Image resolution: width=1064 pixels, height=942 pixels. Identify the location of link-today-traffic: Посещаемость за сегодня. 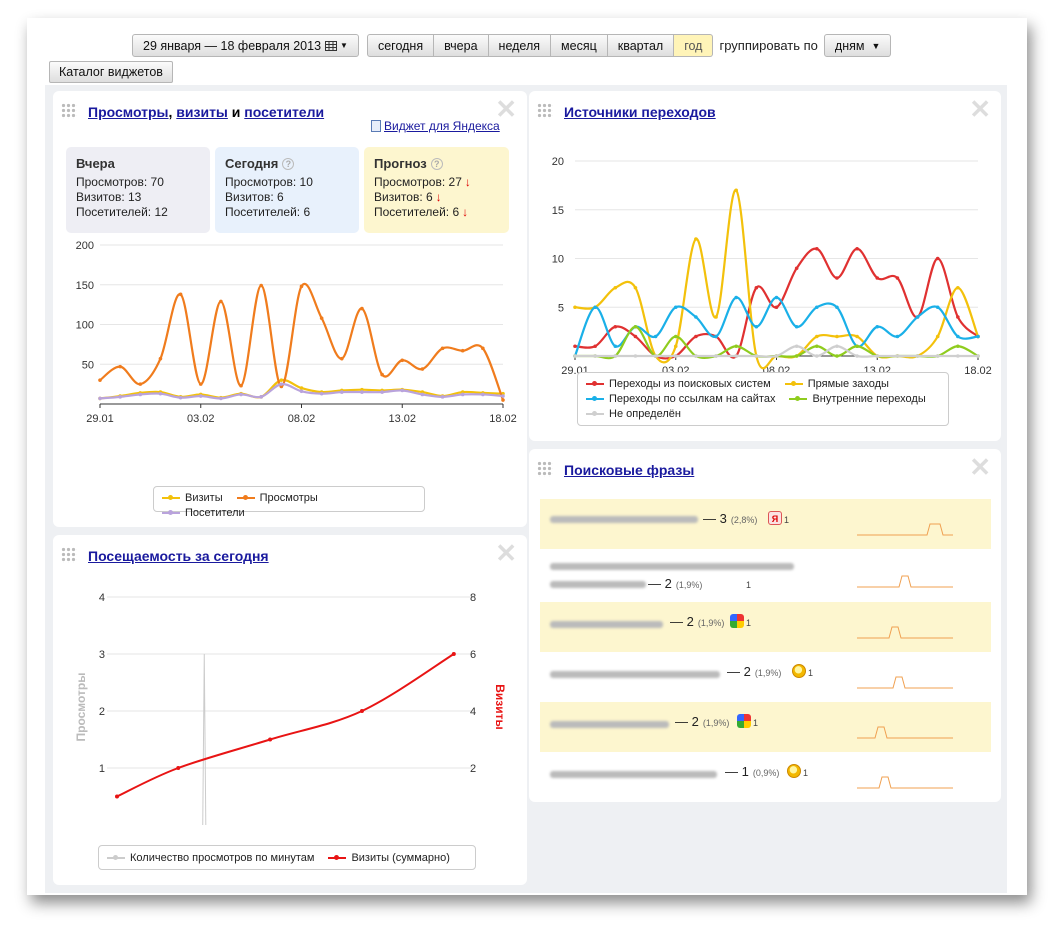
(178, 556).